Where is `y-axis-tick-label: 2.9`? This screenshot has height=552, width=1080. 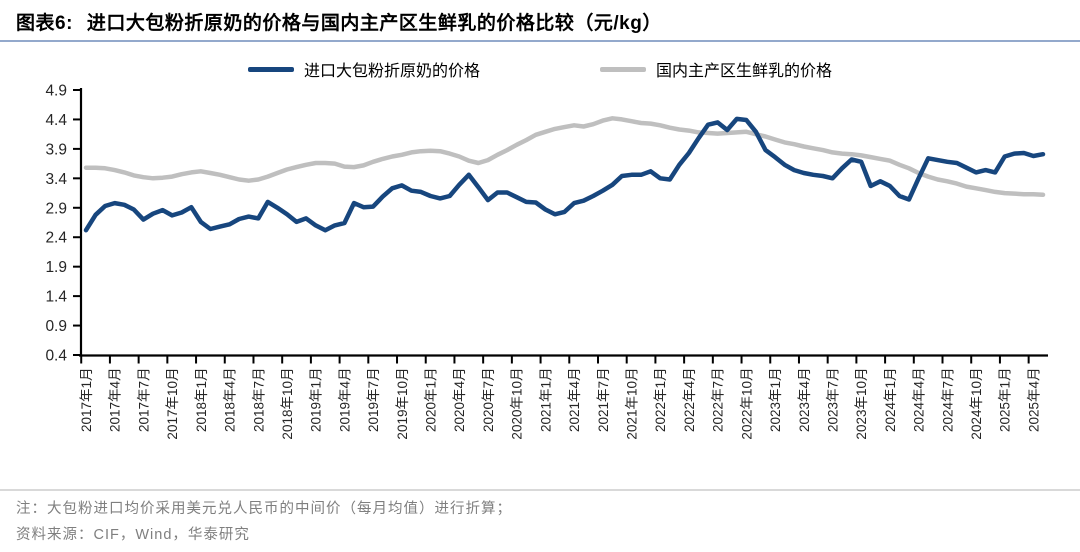 y-axis-tick-label: 2.9 is located at coordinates (56, 208).